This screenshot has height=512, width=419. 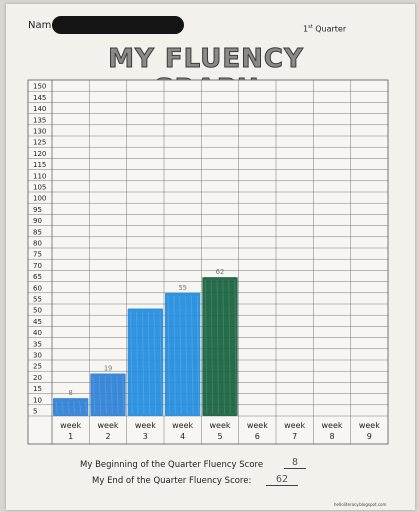 What do you see at coordinates (37, 378) in the screenshot?
I see `y-tick-label: 20` at bounding box center [37, 378].